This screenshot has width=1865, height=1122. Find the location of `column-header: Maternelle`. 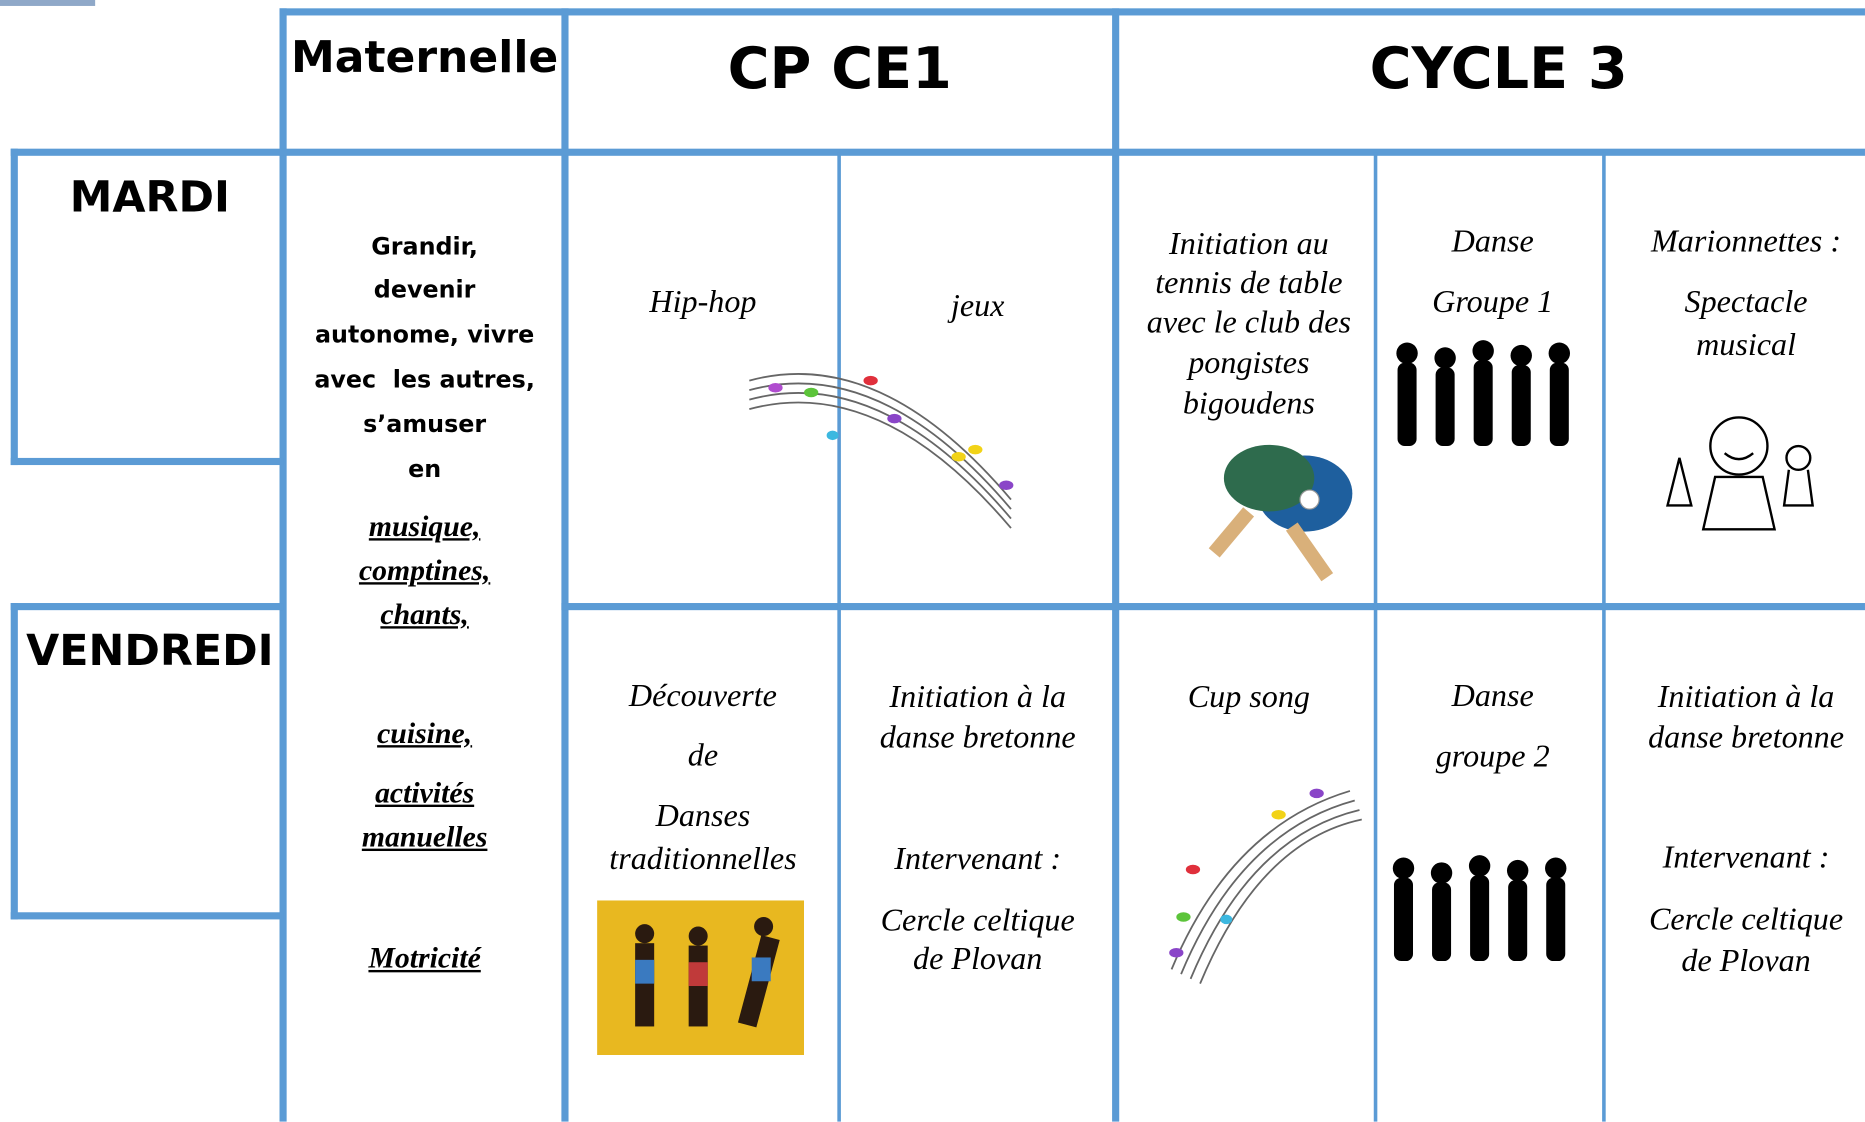

column-header: Maternelle is located at coordinates (424, 57).